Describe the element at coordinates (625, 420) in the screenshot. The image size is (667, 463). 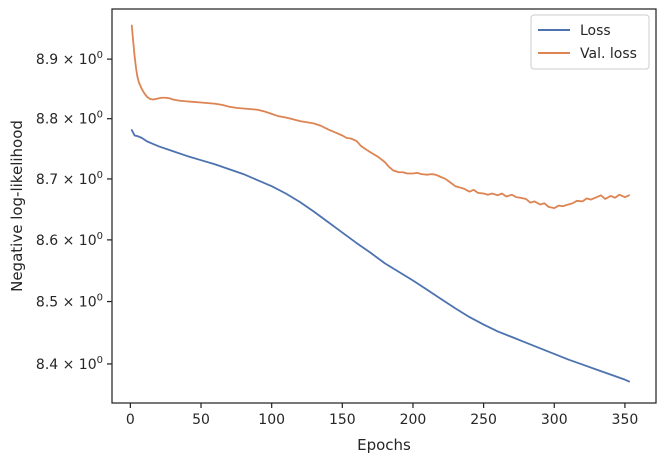
I see `x-tick-label: 350` at that location.